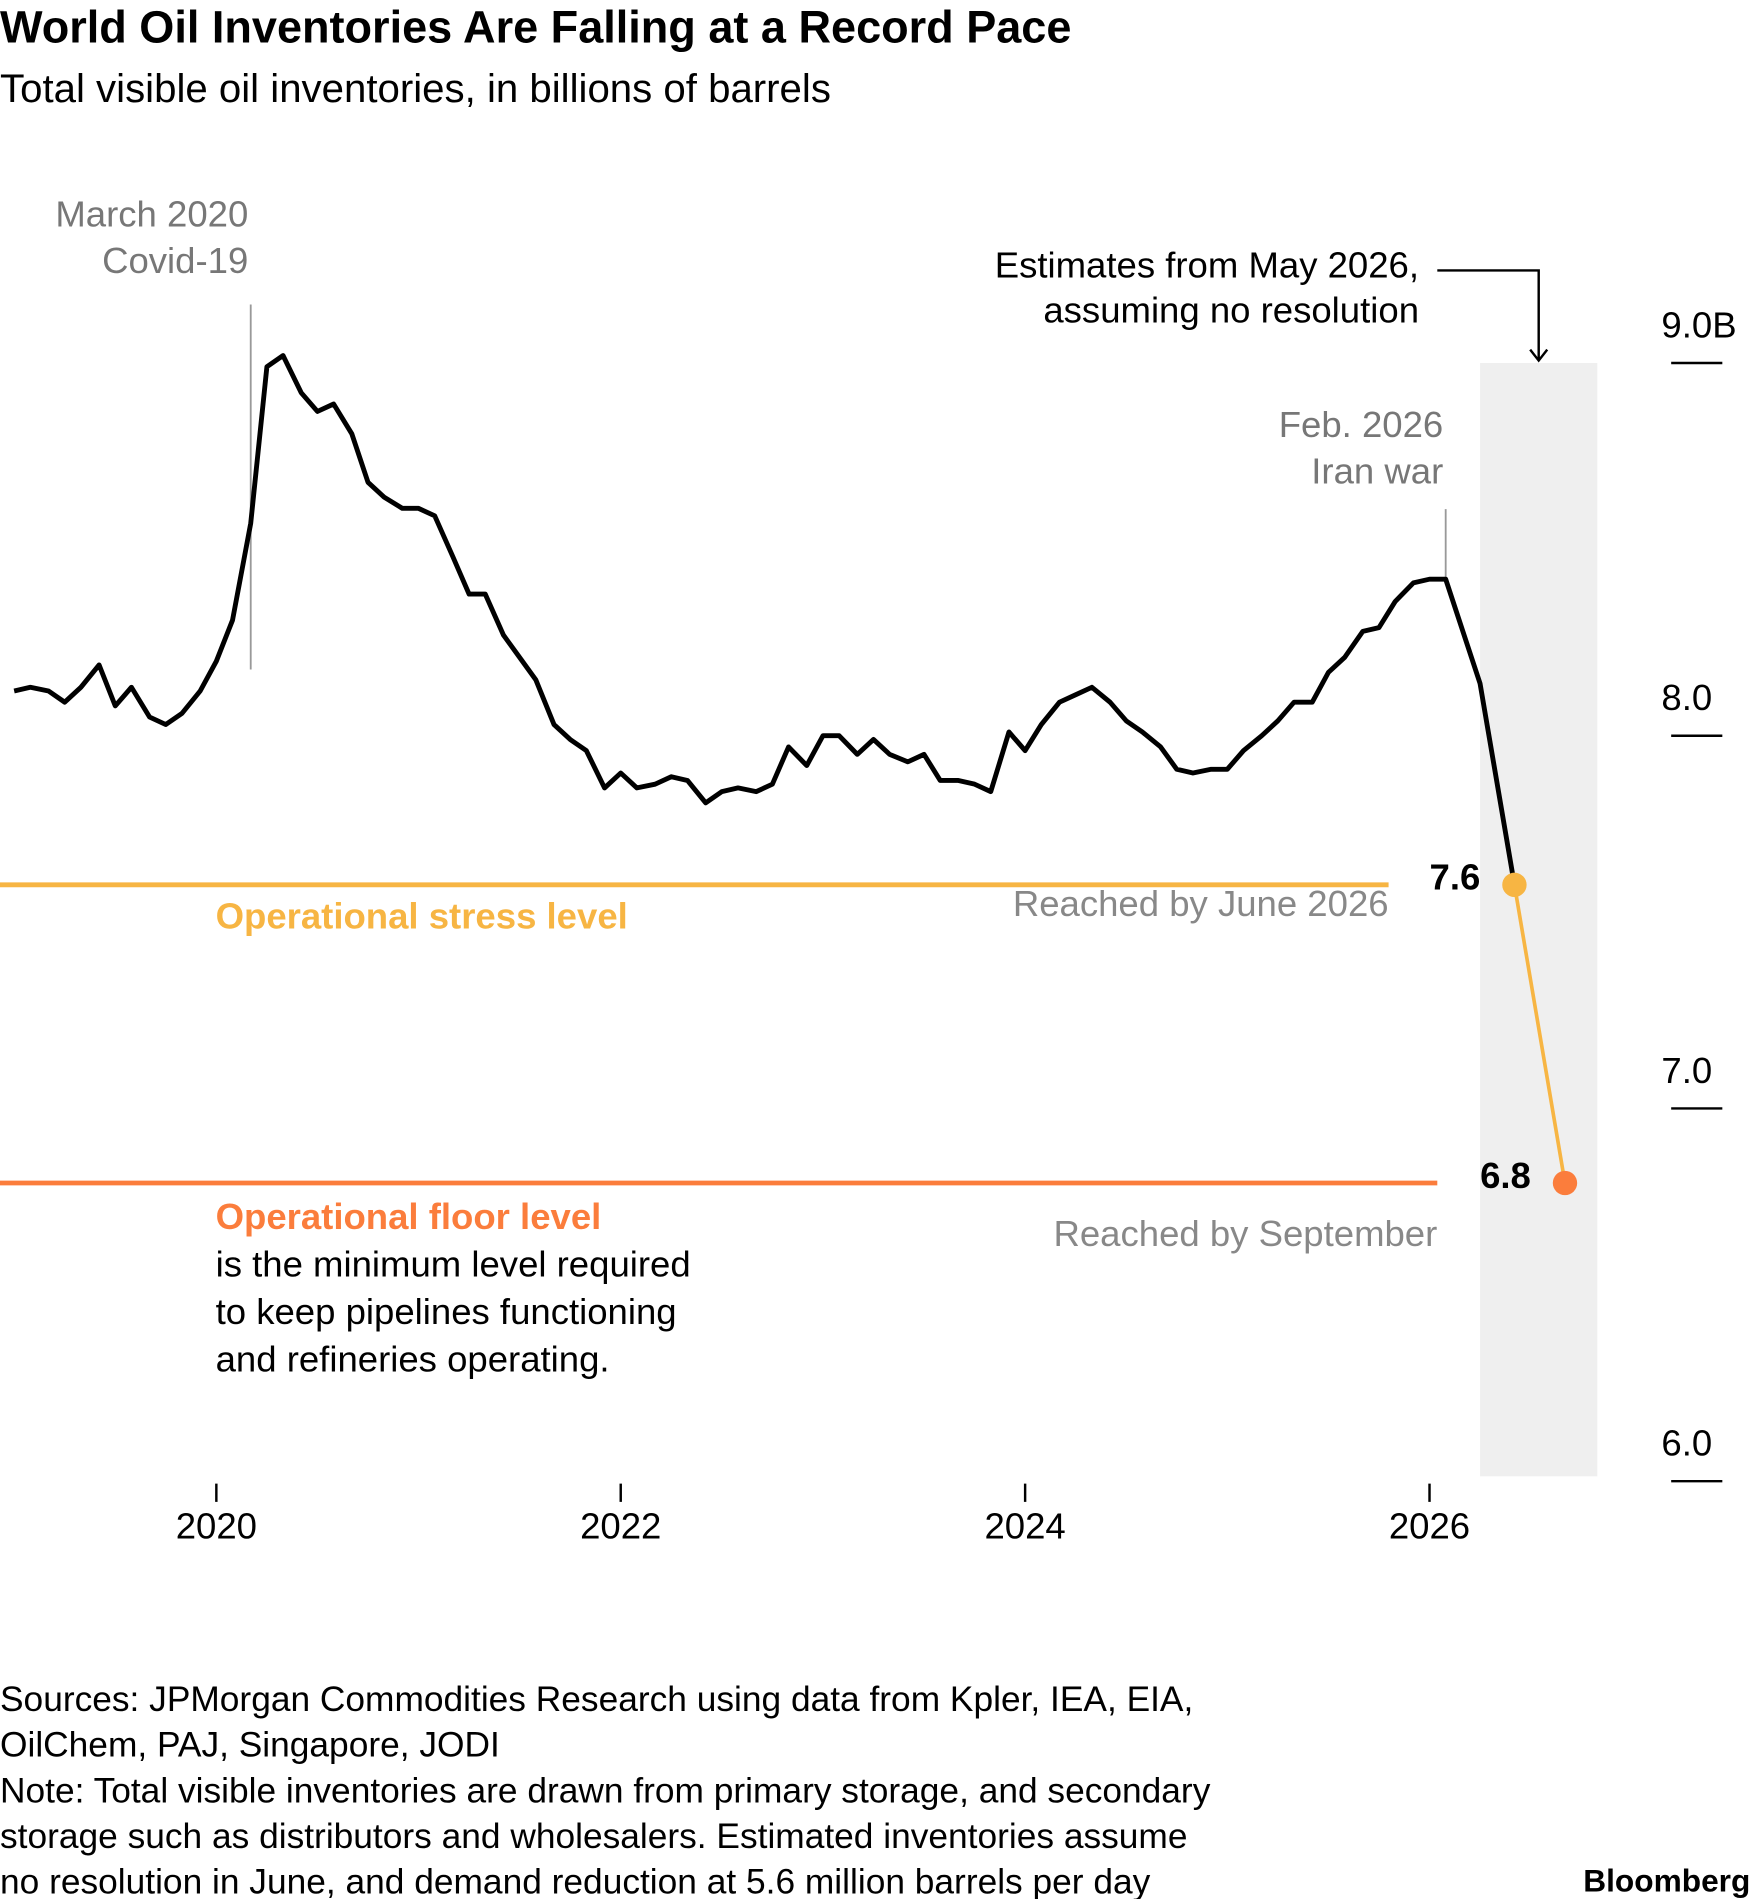 This screenshot has height=1899, width=1754. What do you see at coordinates (409, 1216) in the screenshot?
I see `reference-label: Operational floor level` at bounding box center [409, 1216].